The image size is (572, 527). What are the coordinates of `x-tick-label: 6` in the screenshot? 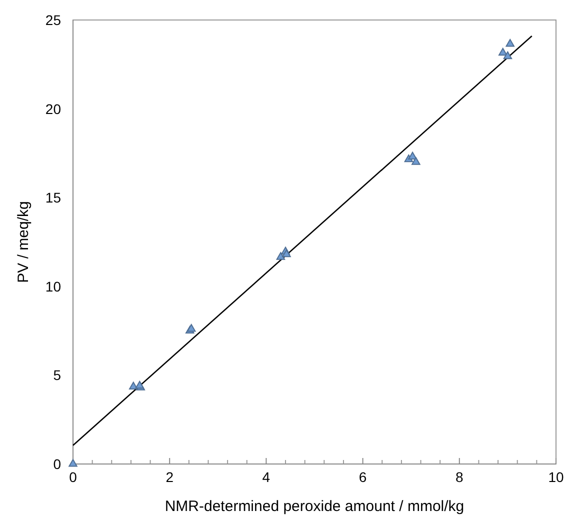 It's located at (362, 477).